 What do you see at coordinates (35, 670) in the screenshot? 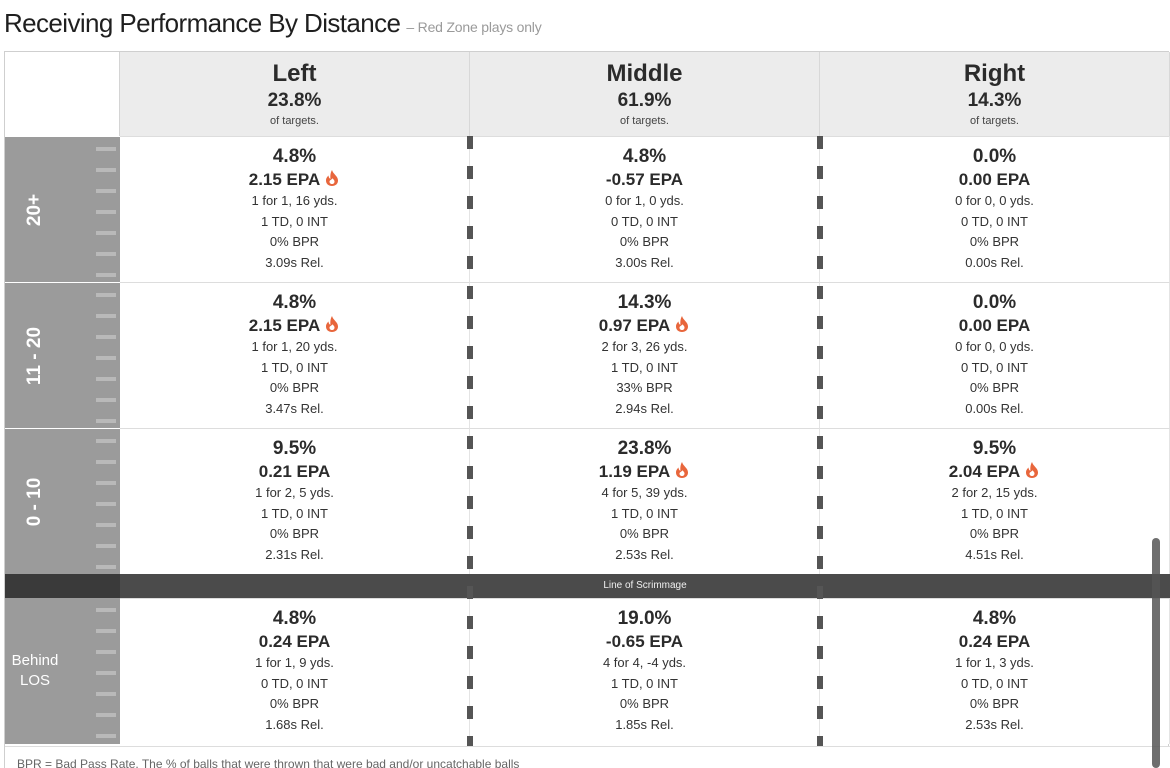
I see `row-label-text: Behind LOS` at bounding box center [35, 670].